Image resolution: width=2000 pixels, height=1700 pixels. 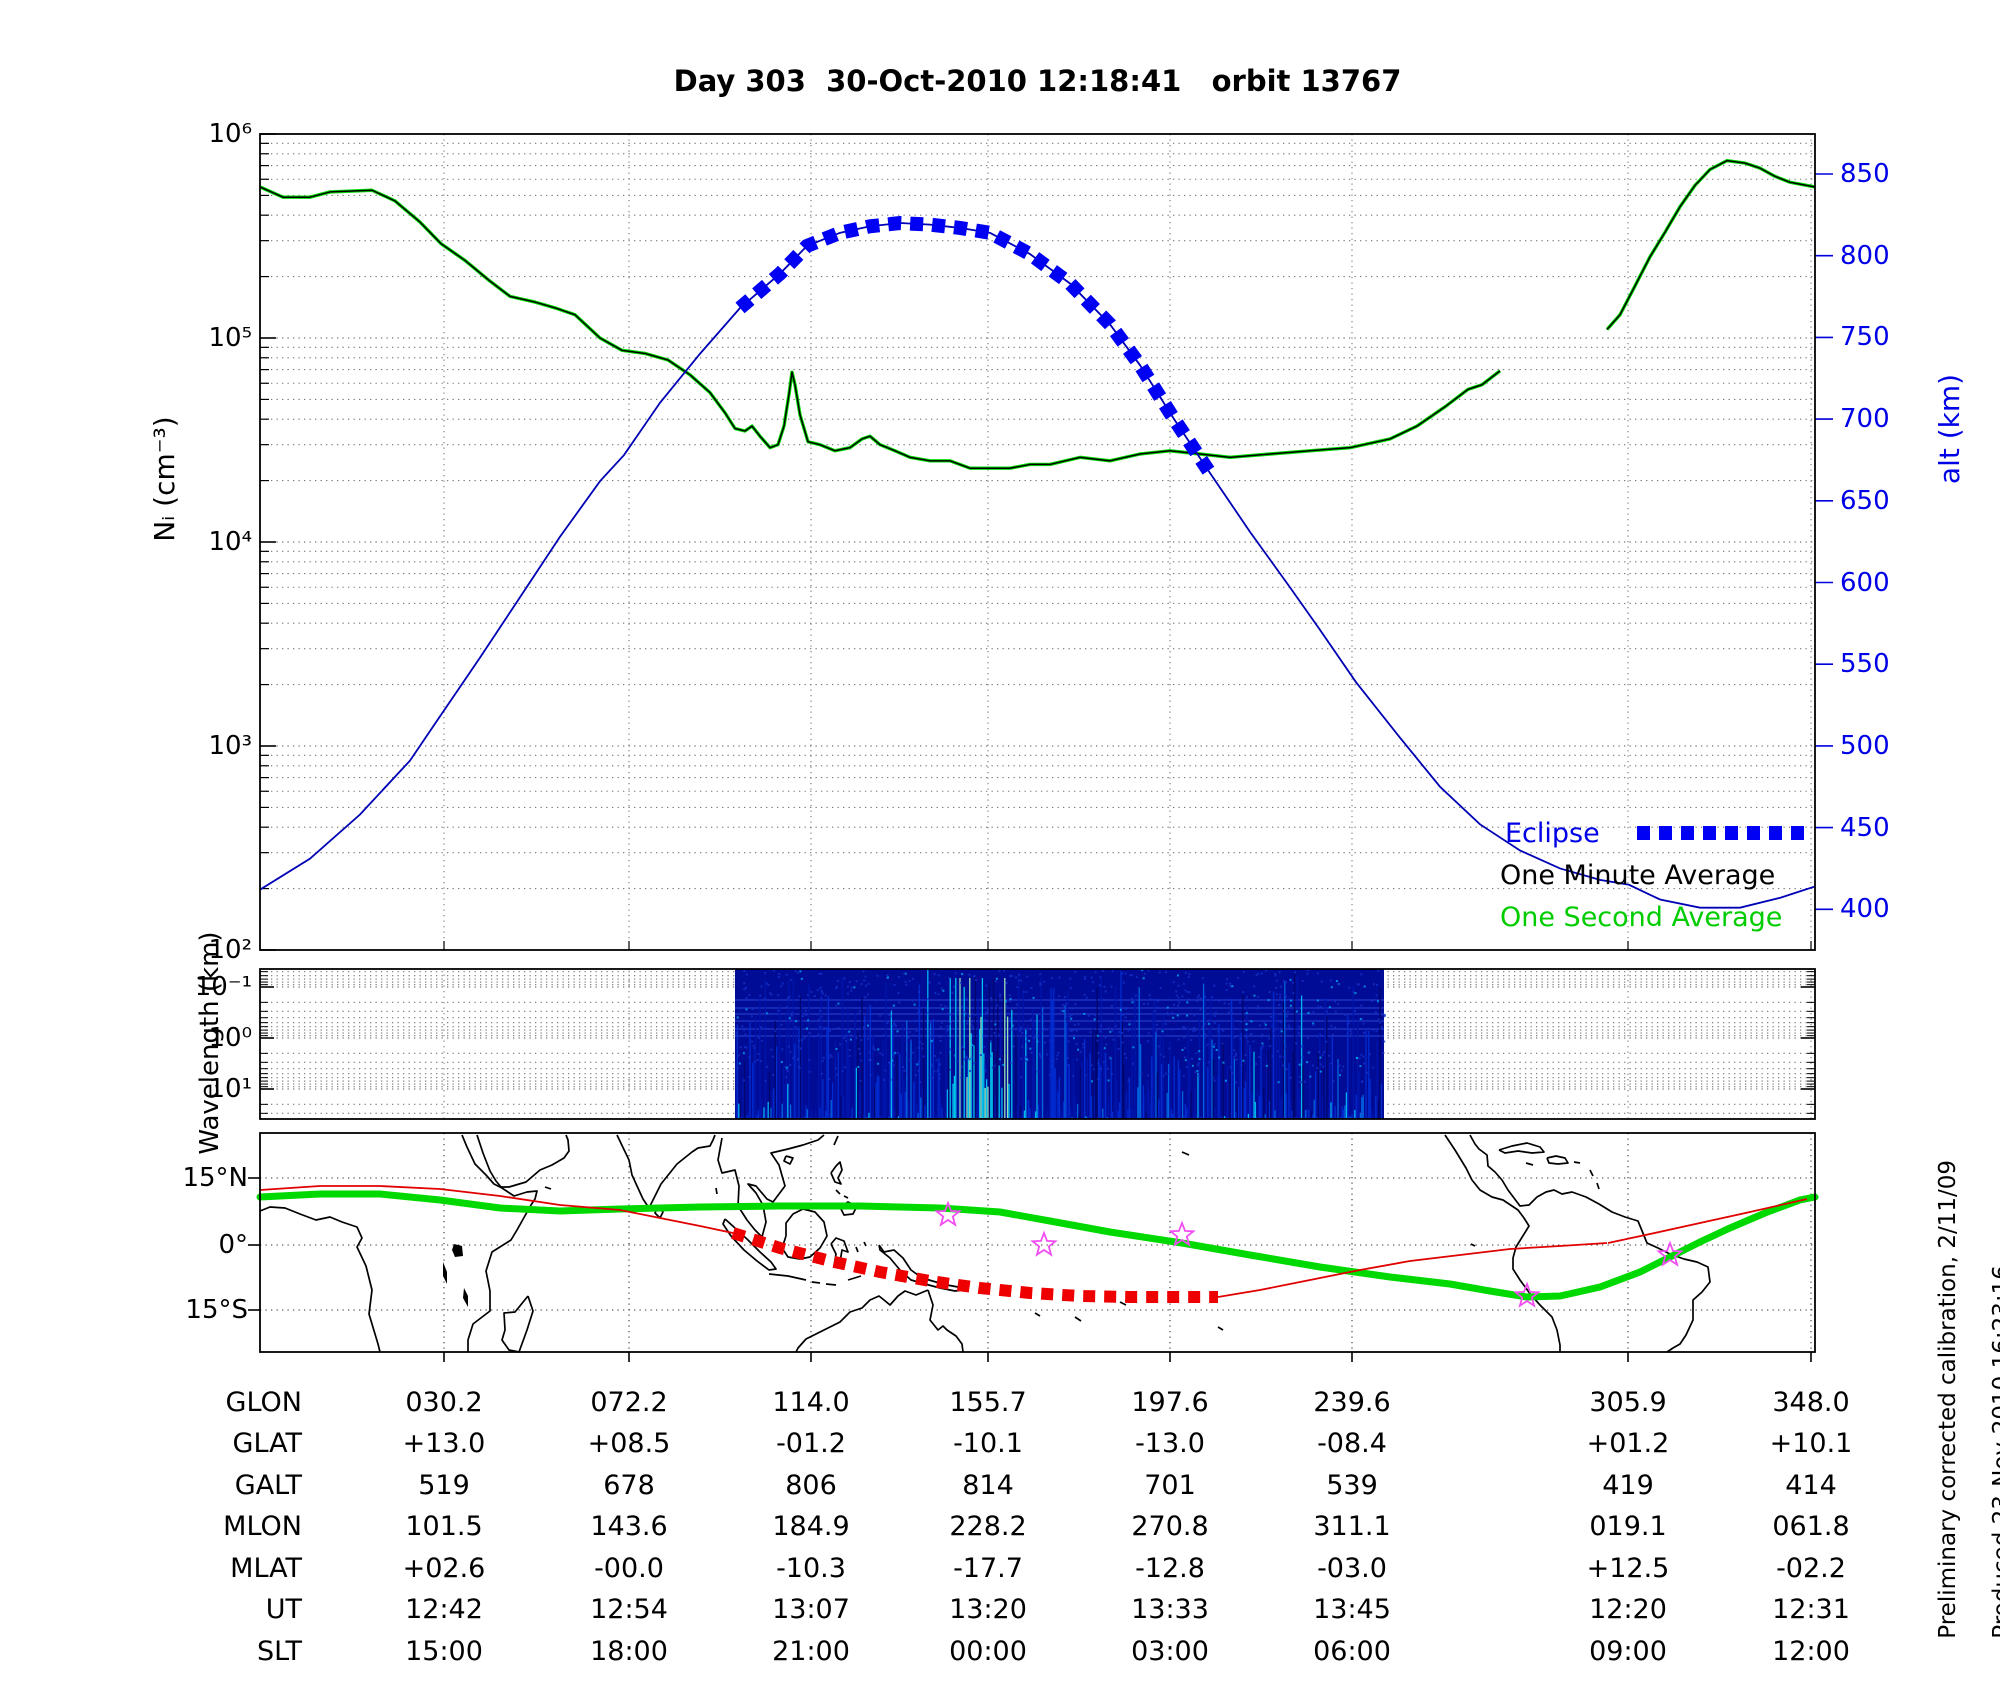 I want to click on table-cell-glon-2: 114.0, so click(x=811, y=1402).